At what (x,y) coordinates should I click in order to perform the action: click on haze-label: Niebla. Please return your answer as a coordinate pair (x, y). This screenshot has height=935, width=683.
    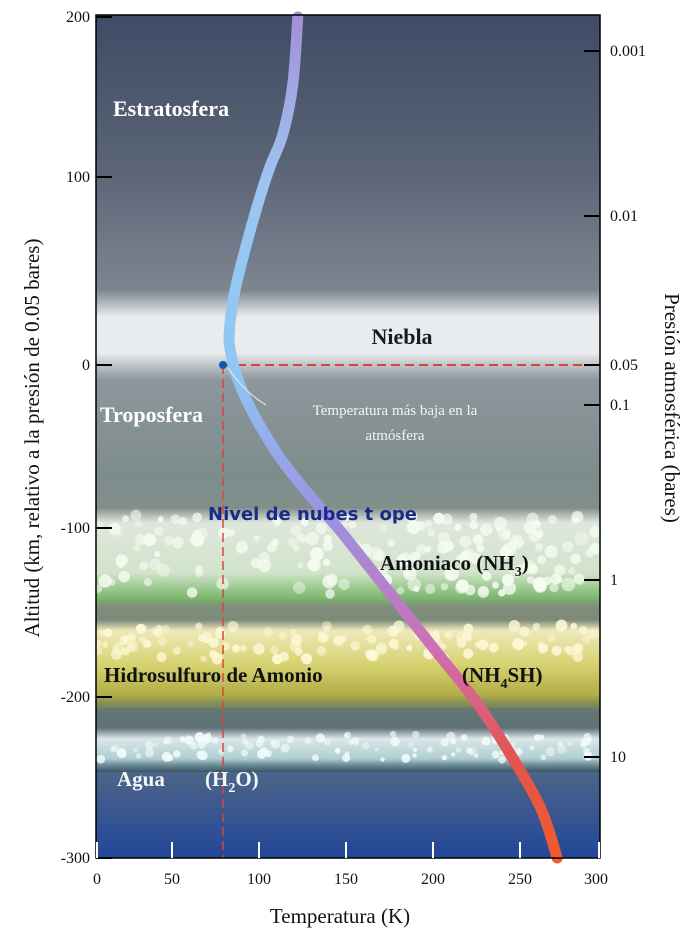
    Looking at the image, I should click on (401, 336).